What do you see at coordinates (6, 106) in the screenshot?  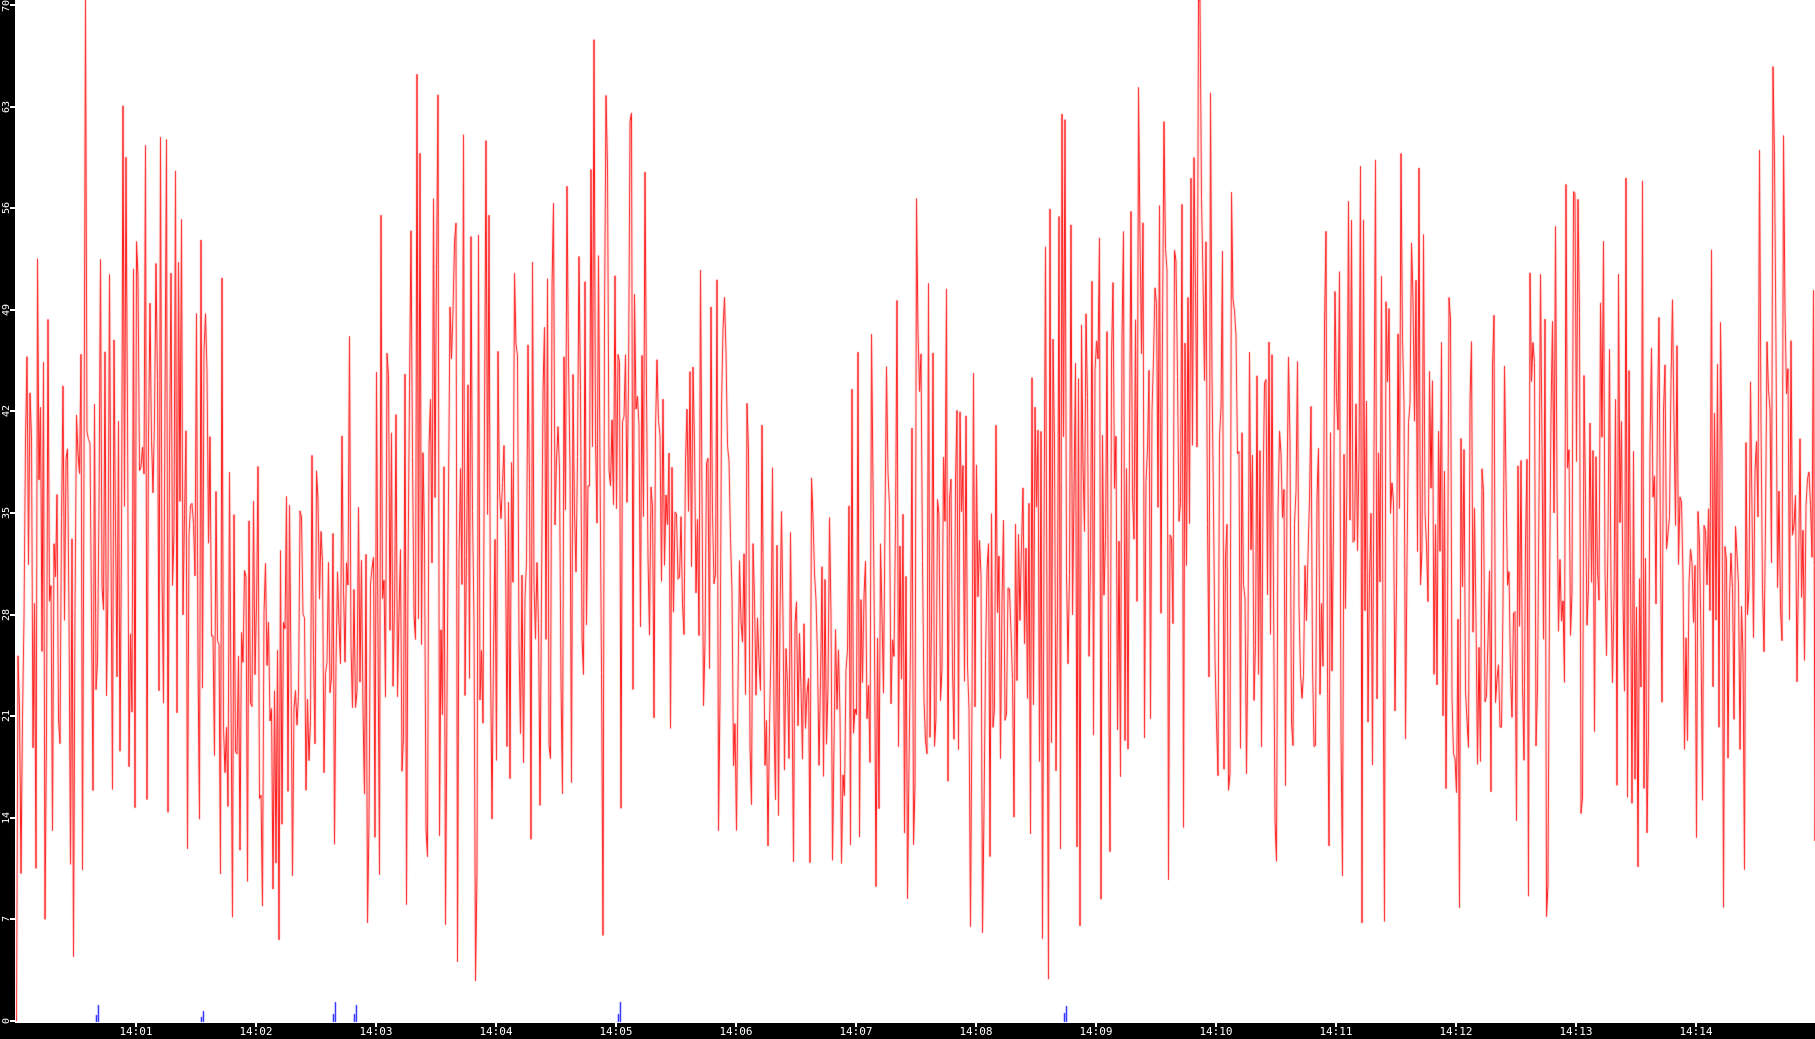 I see `y-tick-label: 63` at bounding box center [6, 106].